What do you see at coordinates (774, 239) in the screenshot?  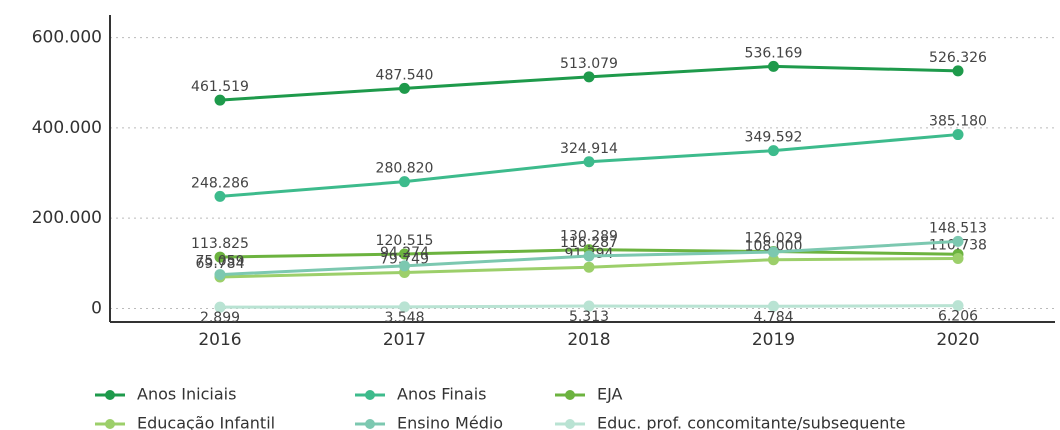 I see `data-label: 126.029` at bounding box center [774, 239].